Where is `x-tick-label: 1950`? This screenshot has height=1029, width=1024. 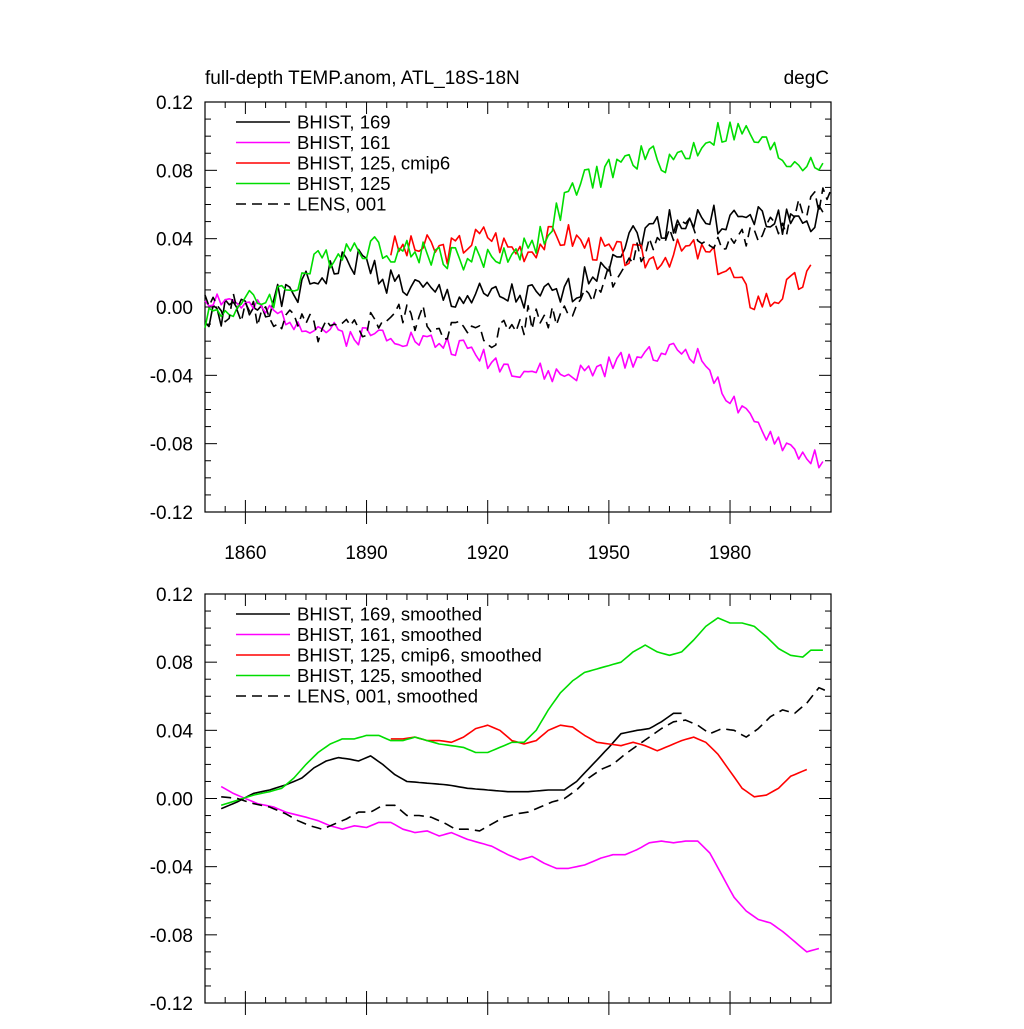
x-tick-label: 1950 is located at coordinates (609, 553).